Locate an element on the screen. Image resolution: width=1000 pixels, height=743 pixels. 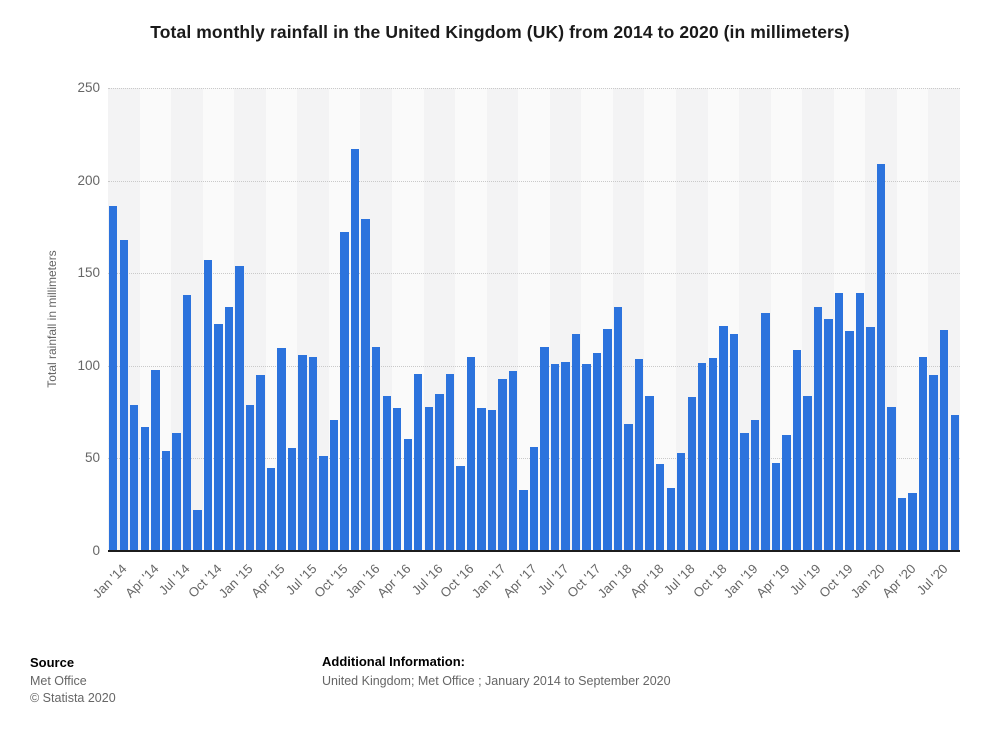
source-label: Source is located at coordinates (52, 662).